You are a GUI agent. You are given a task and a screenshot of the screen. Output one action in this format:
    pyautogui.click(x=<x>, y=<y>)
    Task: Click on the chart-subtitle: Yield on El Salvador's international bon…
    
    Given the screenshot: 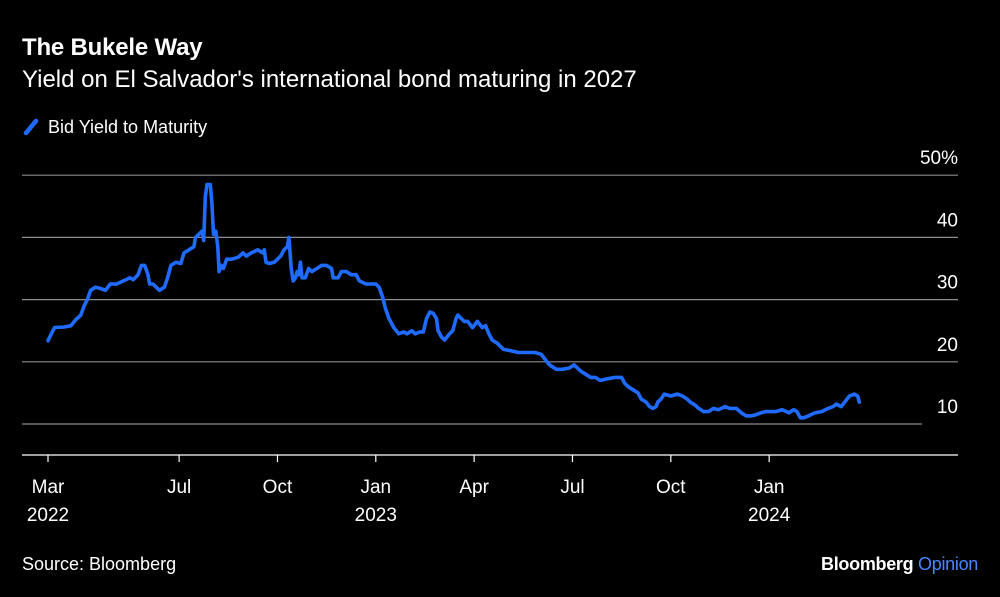 What is the action you would take?
    pyautogui.click(x=329, y=79)
    